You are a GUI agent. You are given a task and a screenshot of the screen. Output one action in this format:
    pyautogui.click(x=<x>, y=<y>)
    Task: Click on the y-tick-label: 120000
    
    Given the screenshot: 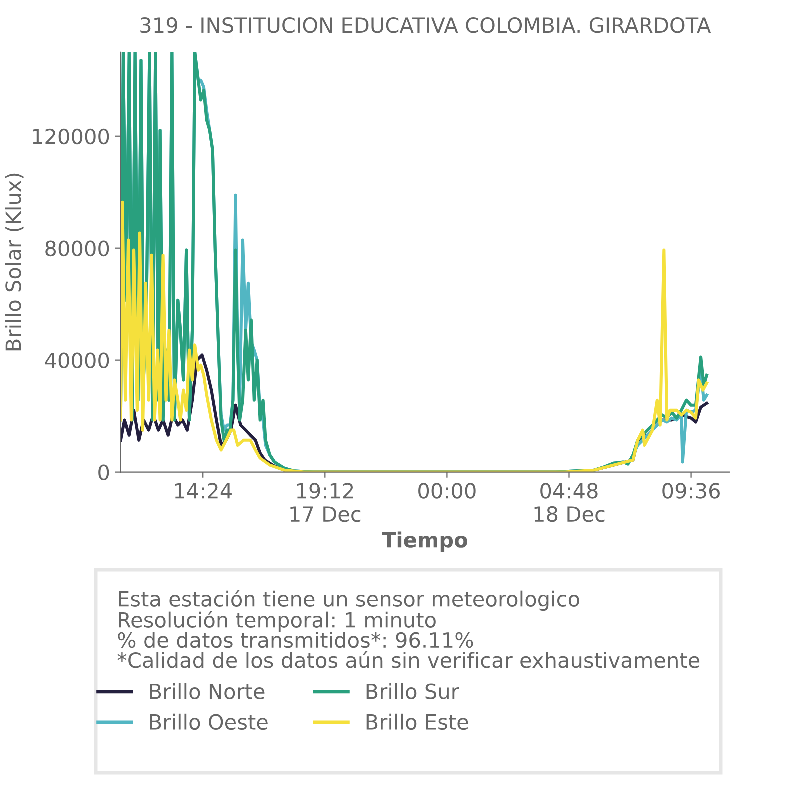 What is the action you would take?
    pyautogui.click(x=71, y=136)
    